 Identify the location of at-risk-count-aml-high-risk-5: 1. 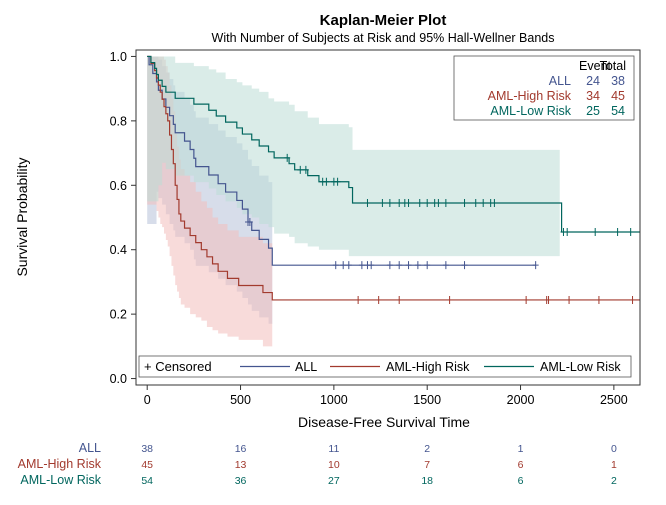
(614, 465).